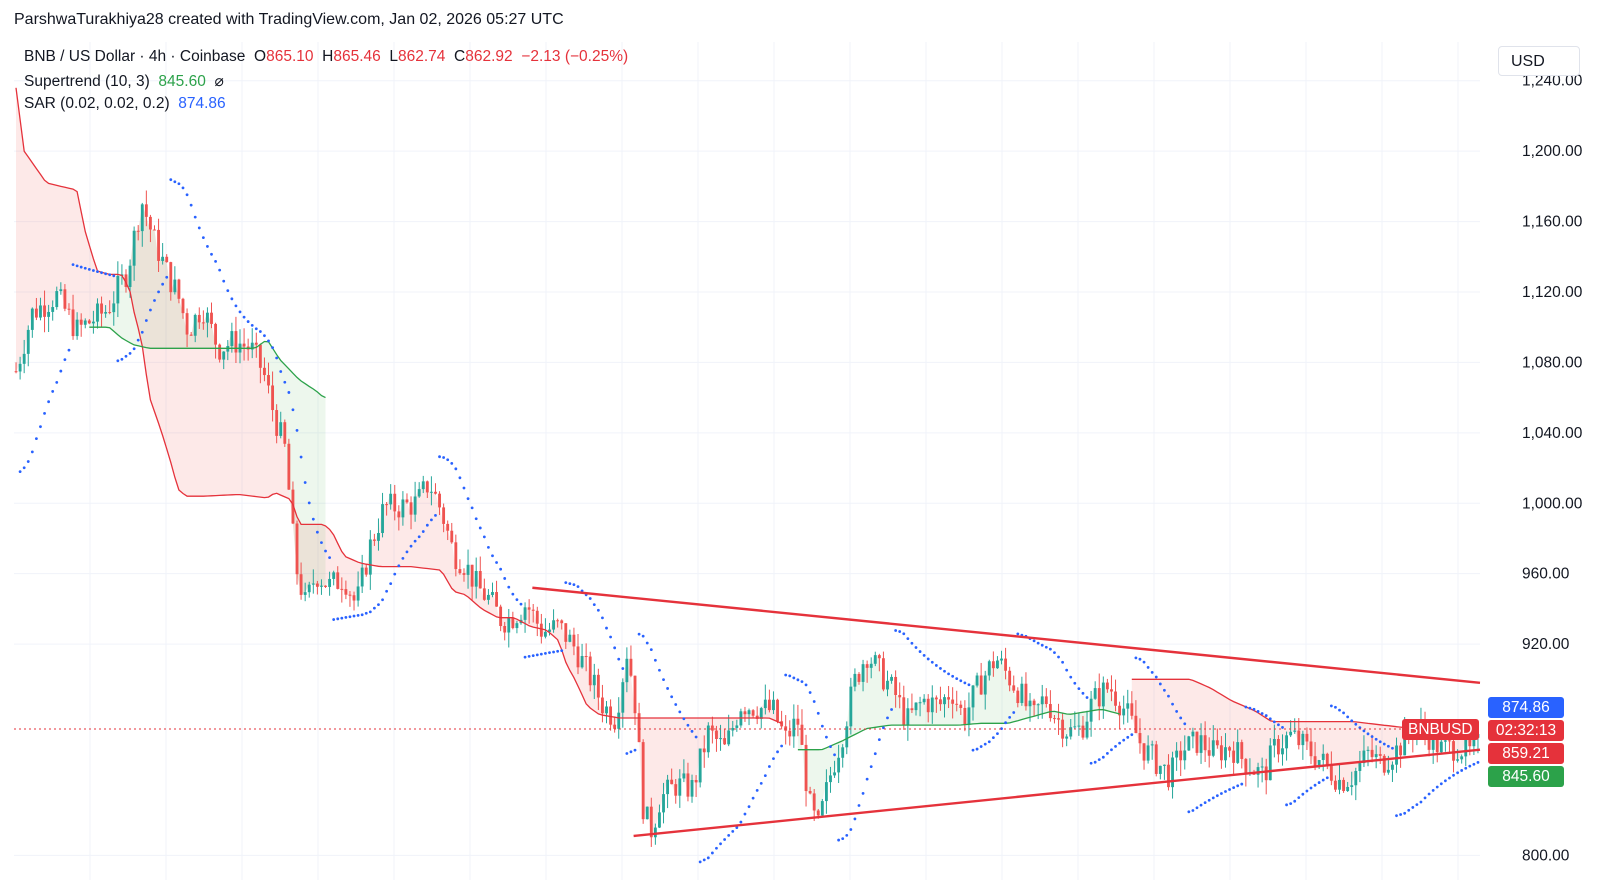 This screenshot has height=885, width=1600. I want to click on symbol-title: BNB / US Dollar · 4h · Coinbase, so click(135, 56).